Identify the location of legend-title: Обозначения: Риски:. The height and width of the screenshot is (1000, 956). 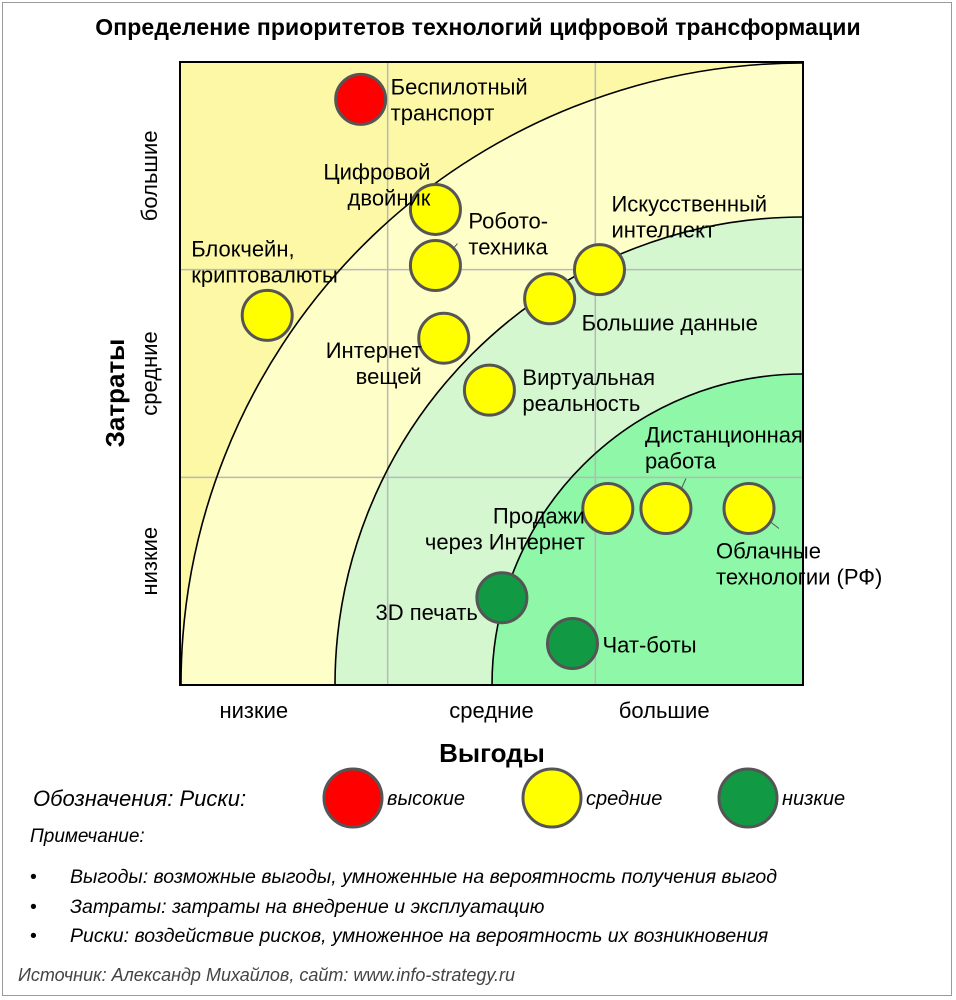
(139, 798).